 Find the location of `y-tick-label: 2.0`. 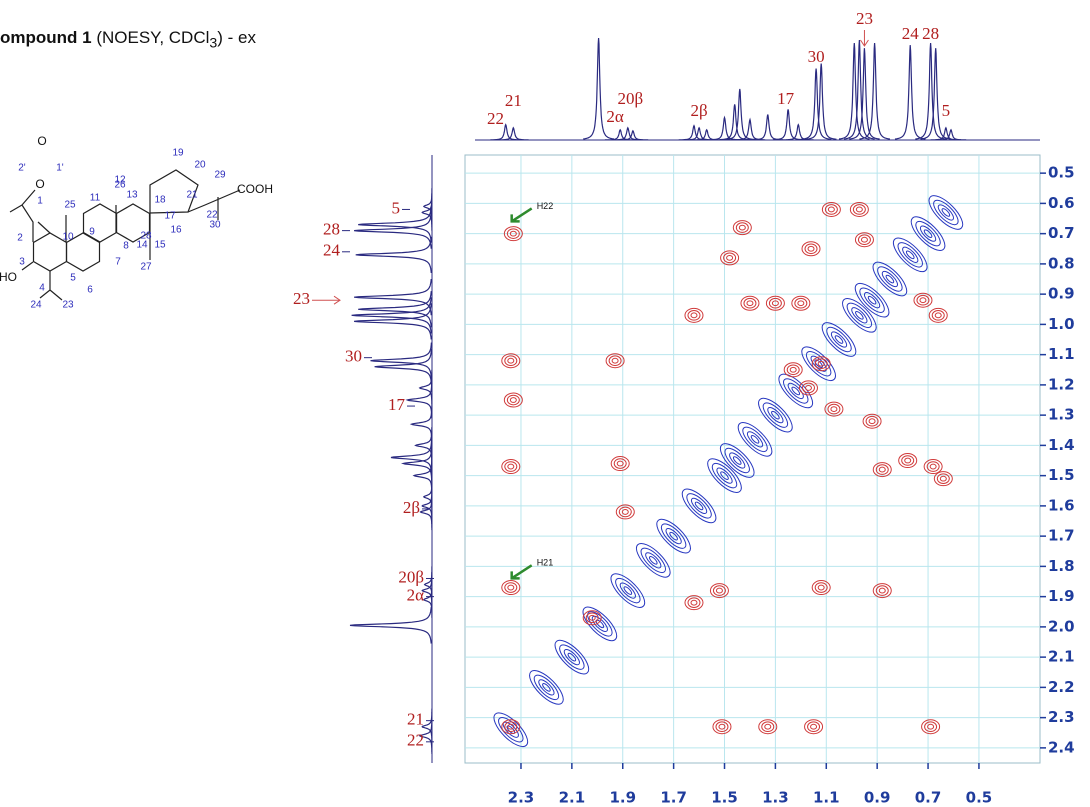

y-tick-label: 2.0 is located at coordinates (1061, 626).